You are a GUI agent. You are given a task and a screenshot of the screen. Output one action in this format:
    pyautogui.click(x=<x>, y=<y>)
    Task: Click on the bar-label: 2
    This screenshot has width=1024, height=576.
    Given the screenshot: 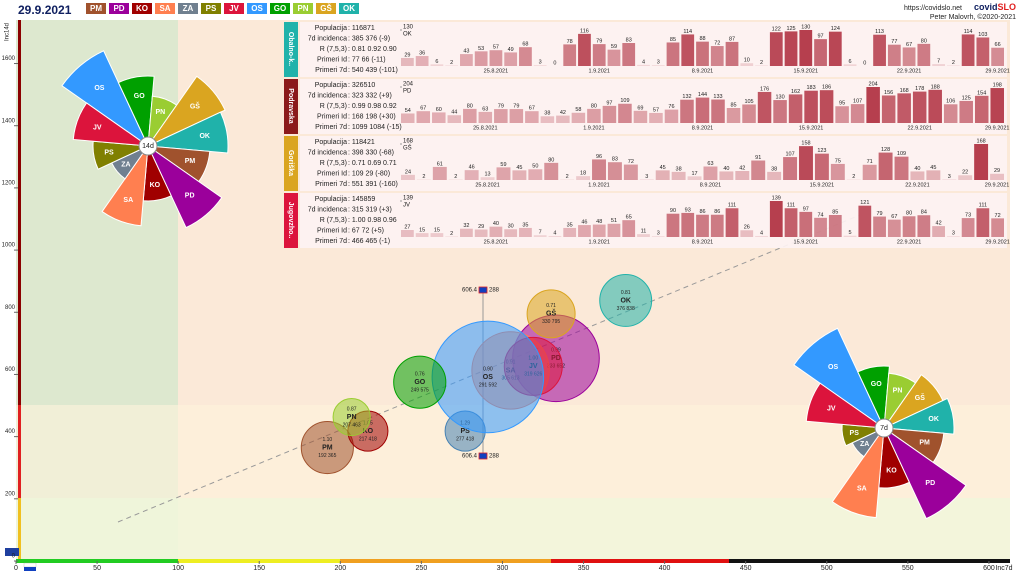 What is the action you would take?
    pyautogui.click(x=761, y=63)
    